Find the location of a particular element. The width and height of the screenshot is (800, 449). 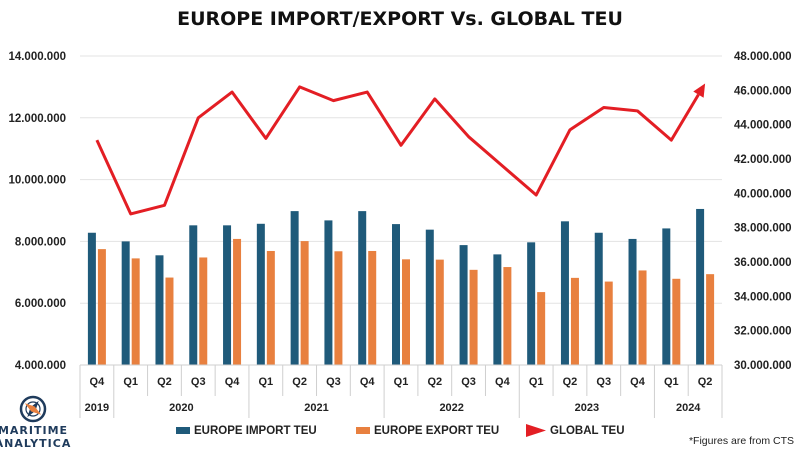

source-note: *Figures are from CTS is located at coordinates (741, 441).